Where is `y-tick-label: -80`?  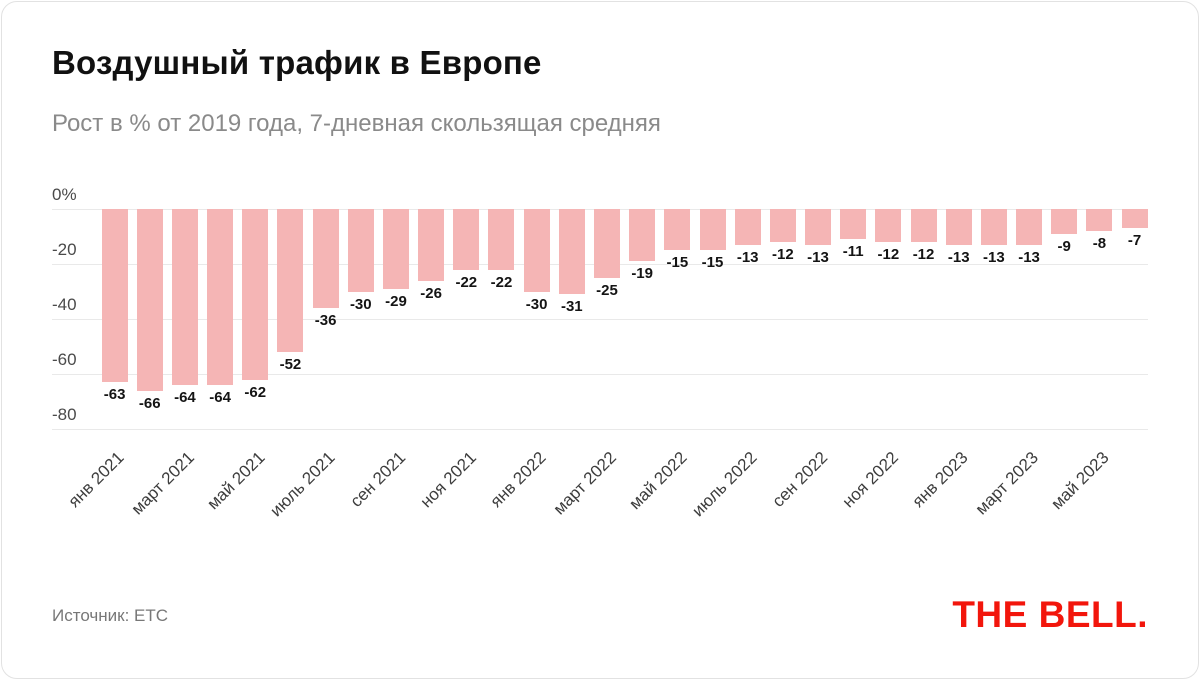
y-tick-label: -80 is located at coordinates (64, 414).